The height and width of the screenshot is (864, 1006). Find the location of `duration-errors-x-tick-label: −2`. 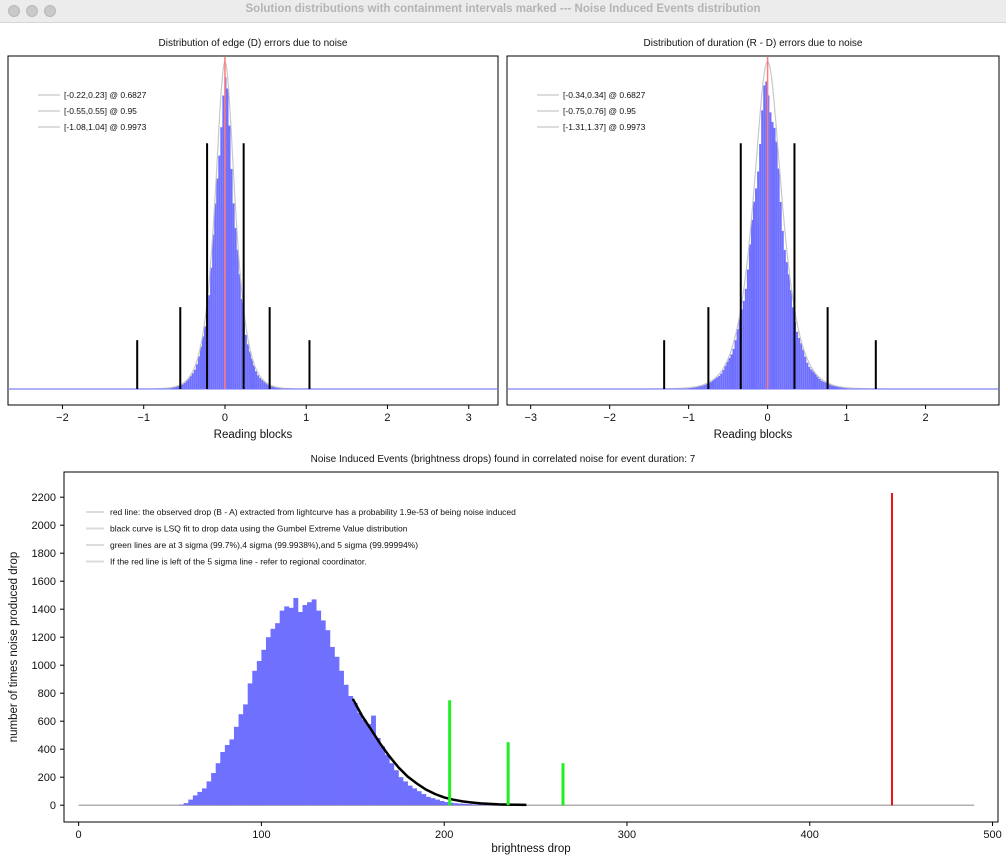

duration-errors-x-tick-label: −2 is located at coordinates (609, 418).